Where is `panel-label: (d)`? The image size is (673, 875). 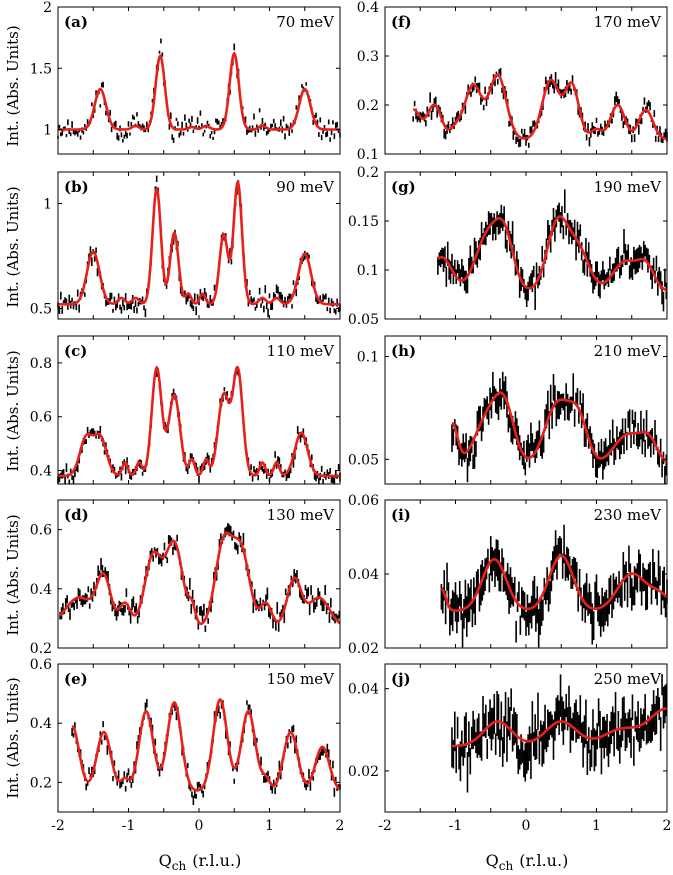
panel-label: (d) is located at coordinates (76, 515).